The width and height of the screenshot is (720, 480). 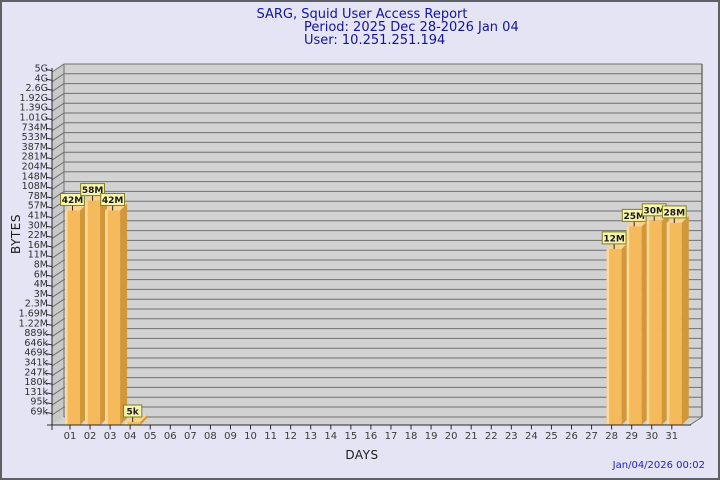 I want to click on y-tick-label: 533M, so click(x=35, y=137).